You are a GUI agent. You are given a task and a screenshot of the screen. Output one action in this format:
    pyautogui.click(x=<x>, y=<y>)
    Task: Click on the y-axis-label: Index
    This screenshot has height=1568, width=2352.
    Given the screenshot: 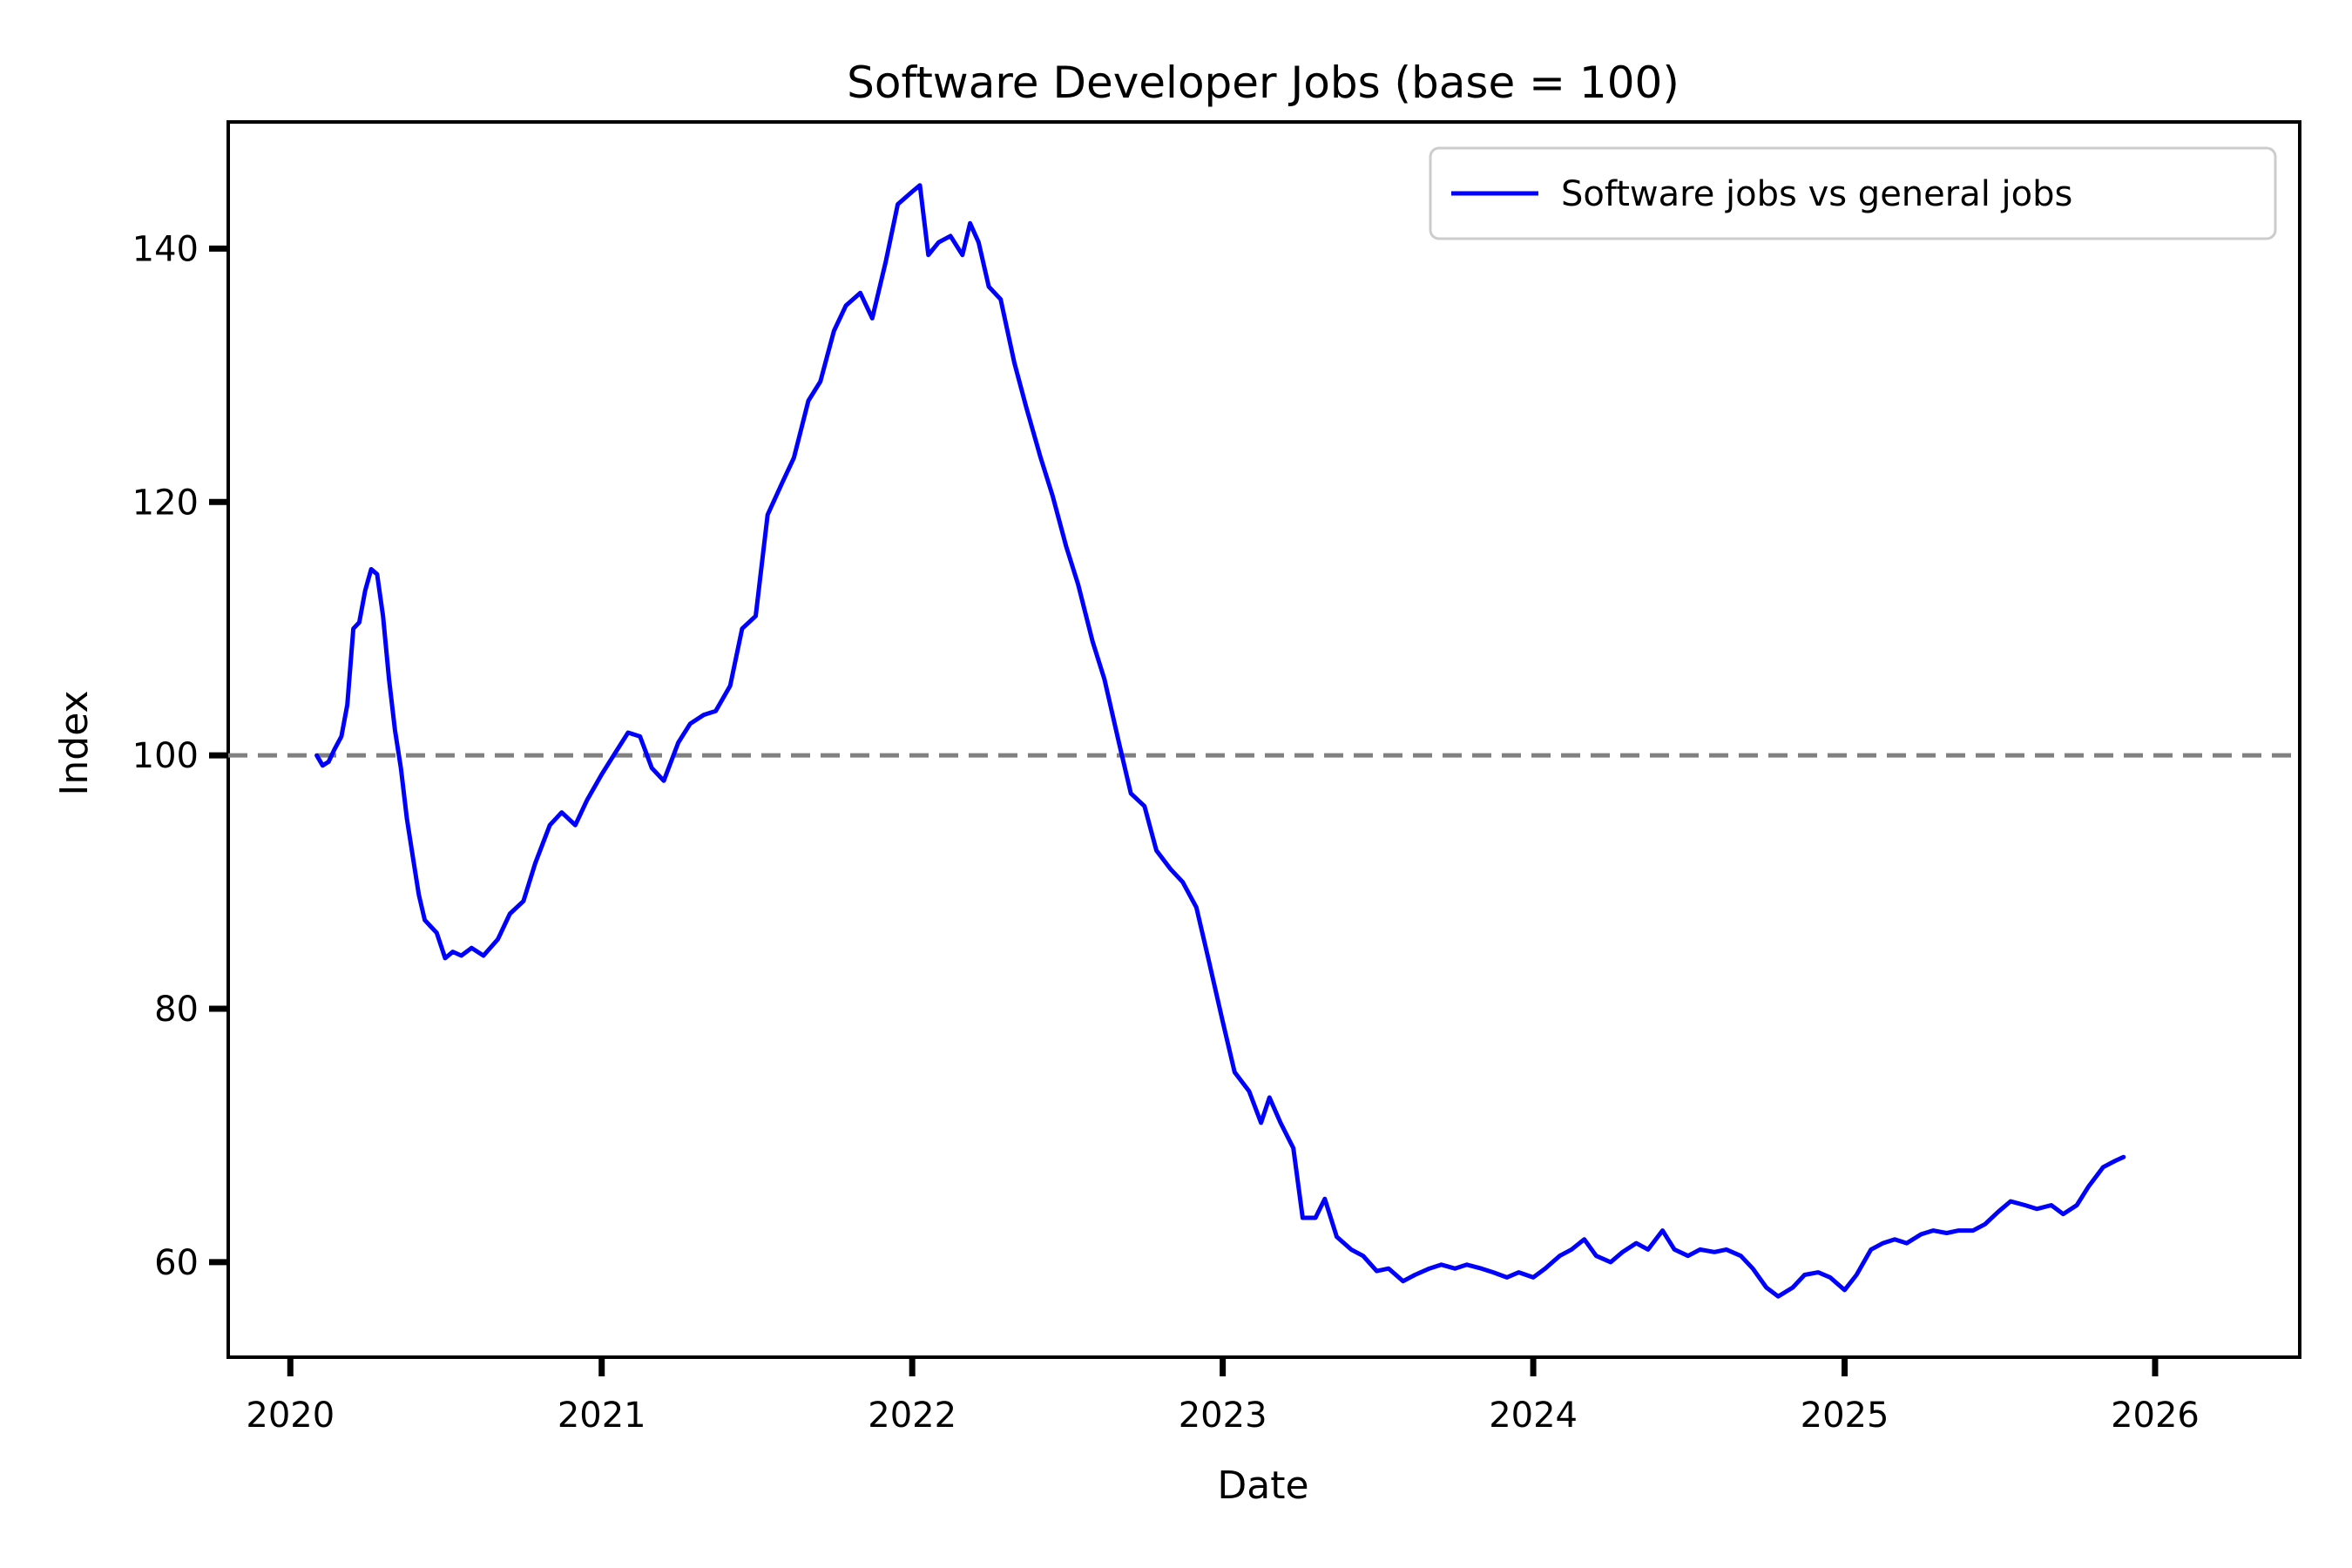 What is the action you would take?
    pyautogui.click(x=74, y=742)
    